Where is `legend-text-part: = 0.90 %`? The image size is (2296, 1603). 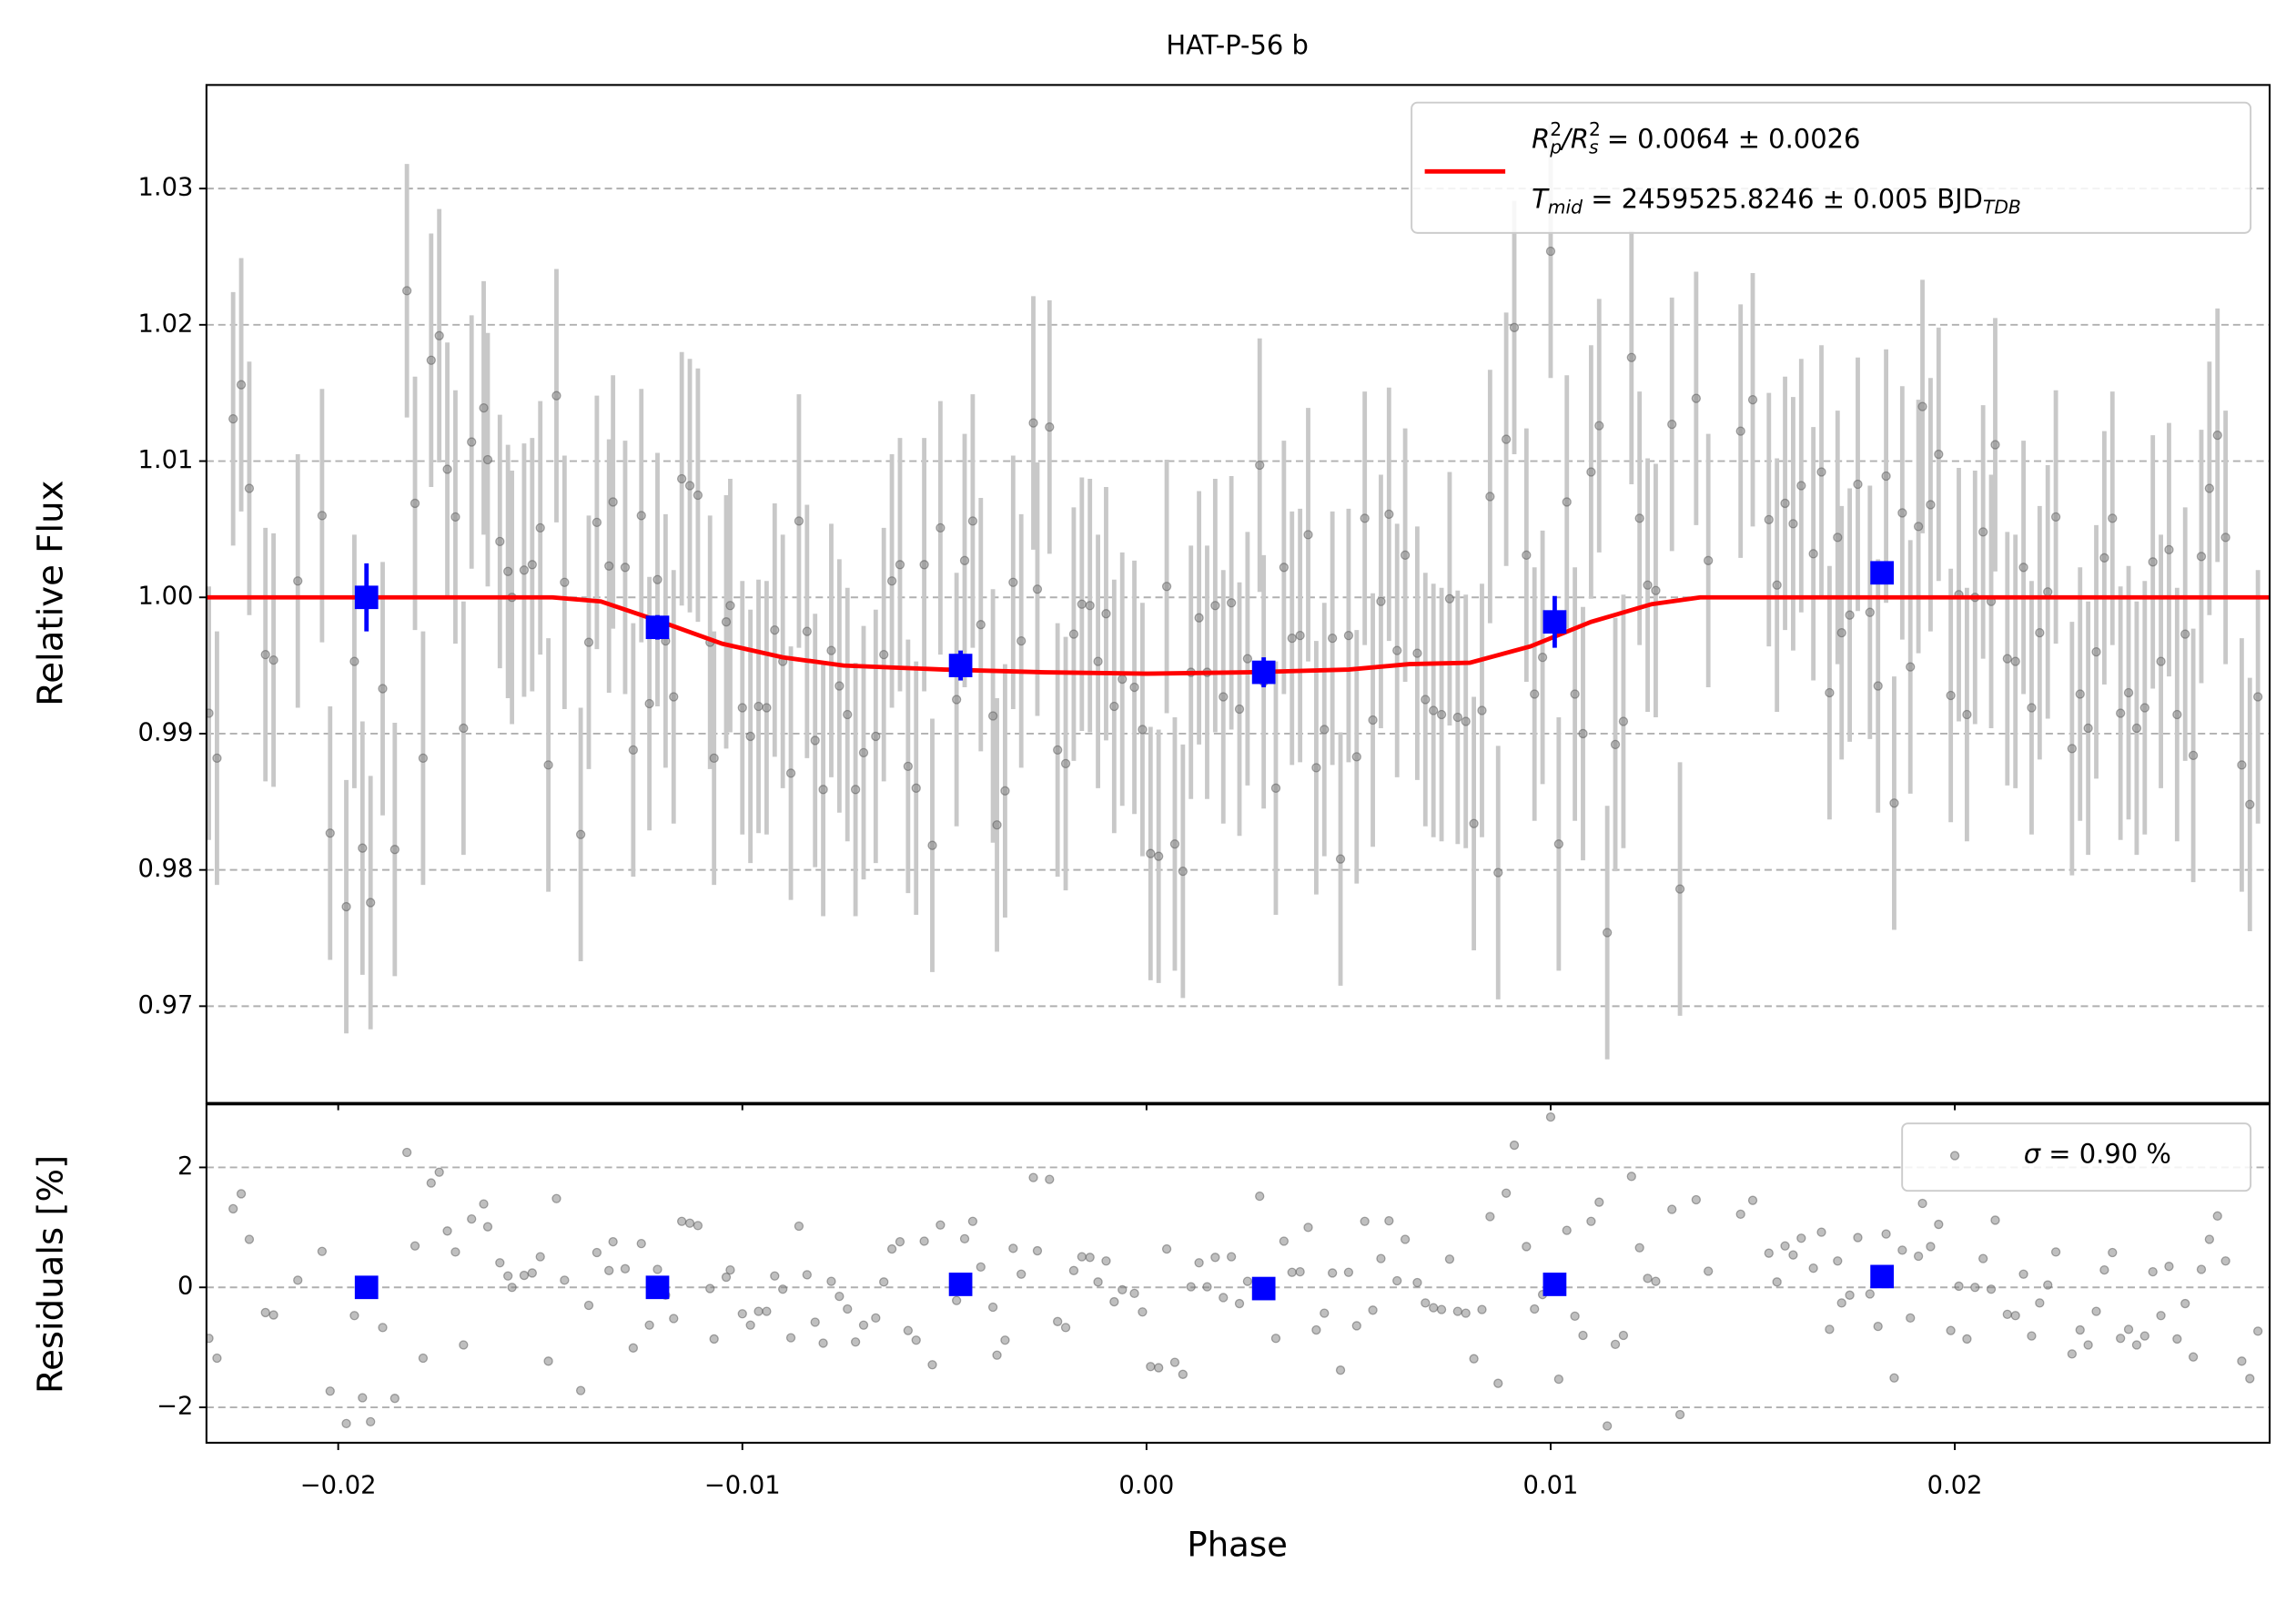
legend-text-part: = 0.90 % is located at coordinates (2105, 1154).